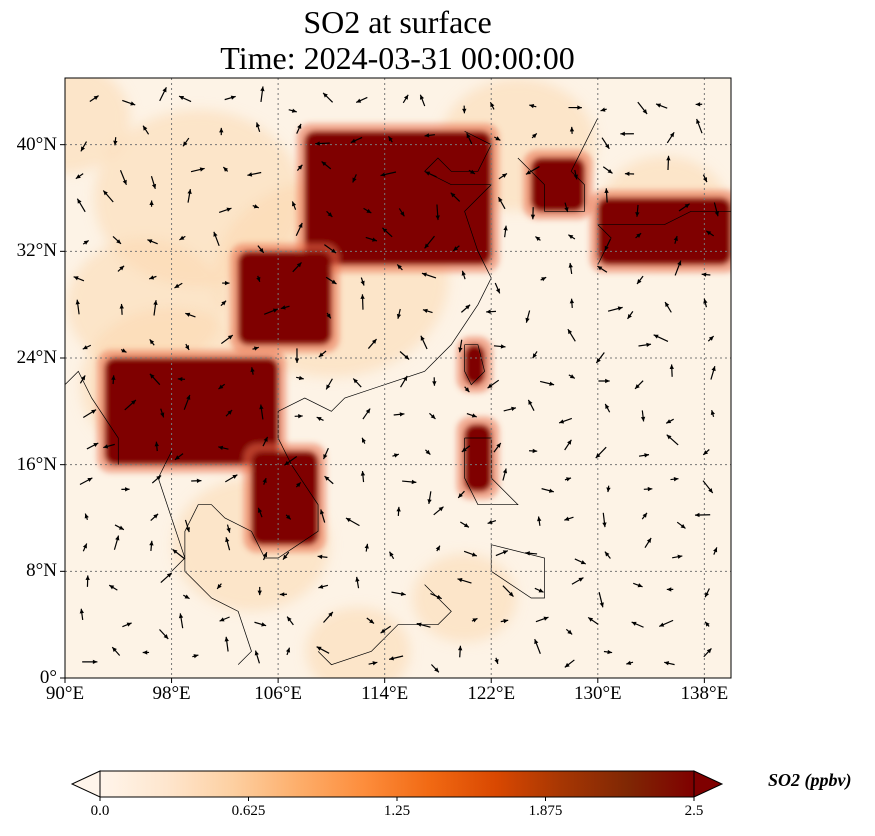 The image size is (875, 836). Describe the element at coordinates (397, 58) in the screenshot. I see `title-line-2: Time: 2024-03-31 00:00:00` at that location.